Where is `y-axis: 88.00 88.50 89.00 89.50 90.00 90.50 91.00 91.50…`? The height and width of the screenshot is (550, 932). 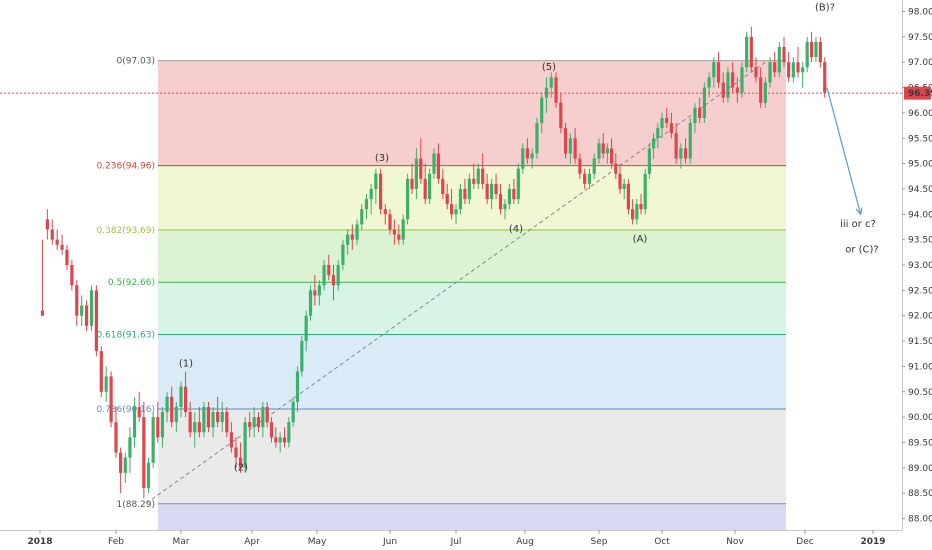
y-axis: 88.00 88.50 89.00 89.50 90.00 90.50 91.00 91.50… is located at coordinates (917, 265).